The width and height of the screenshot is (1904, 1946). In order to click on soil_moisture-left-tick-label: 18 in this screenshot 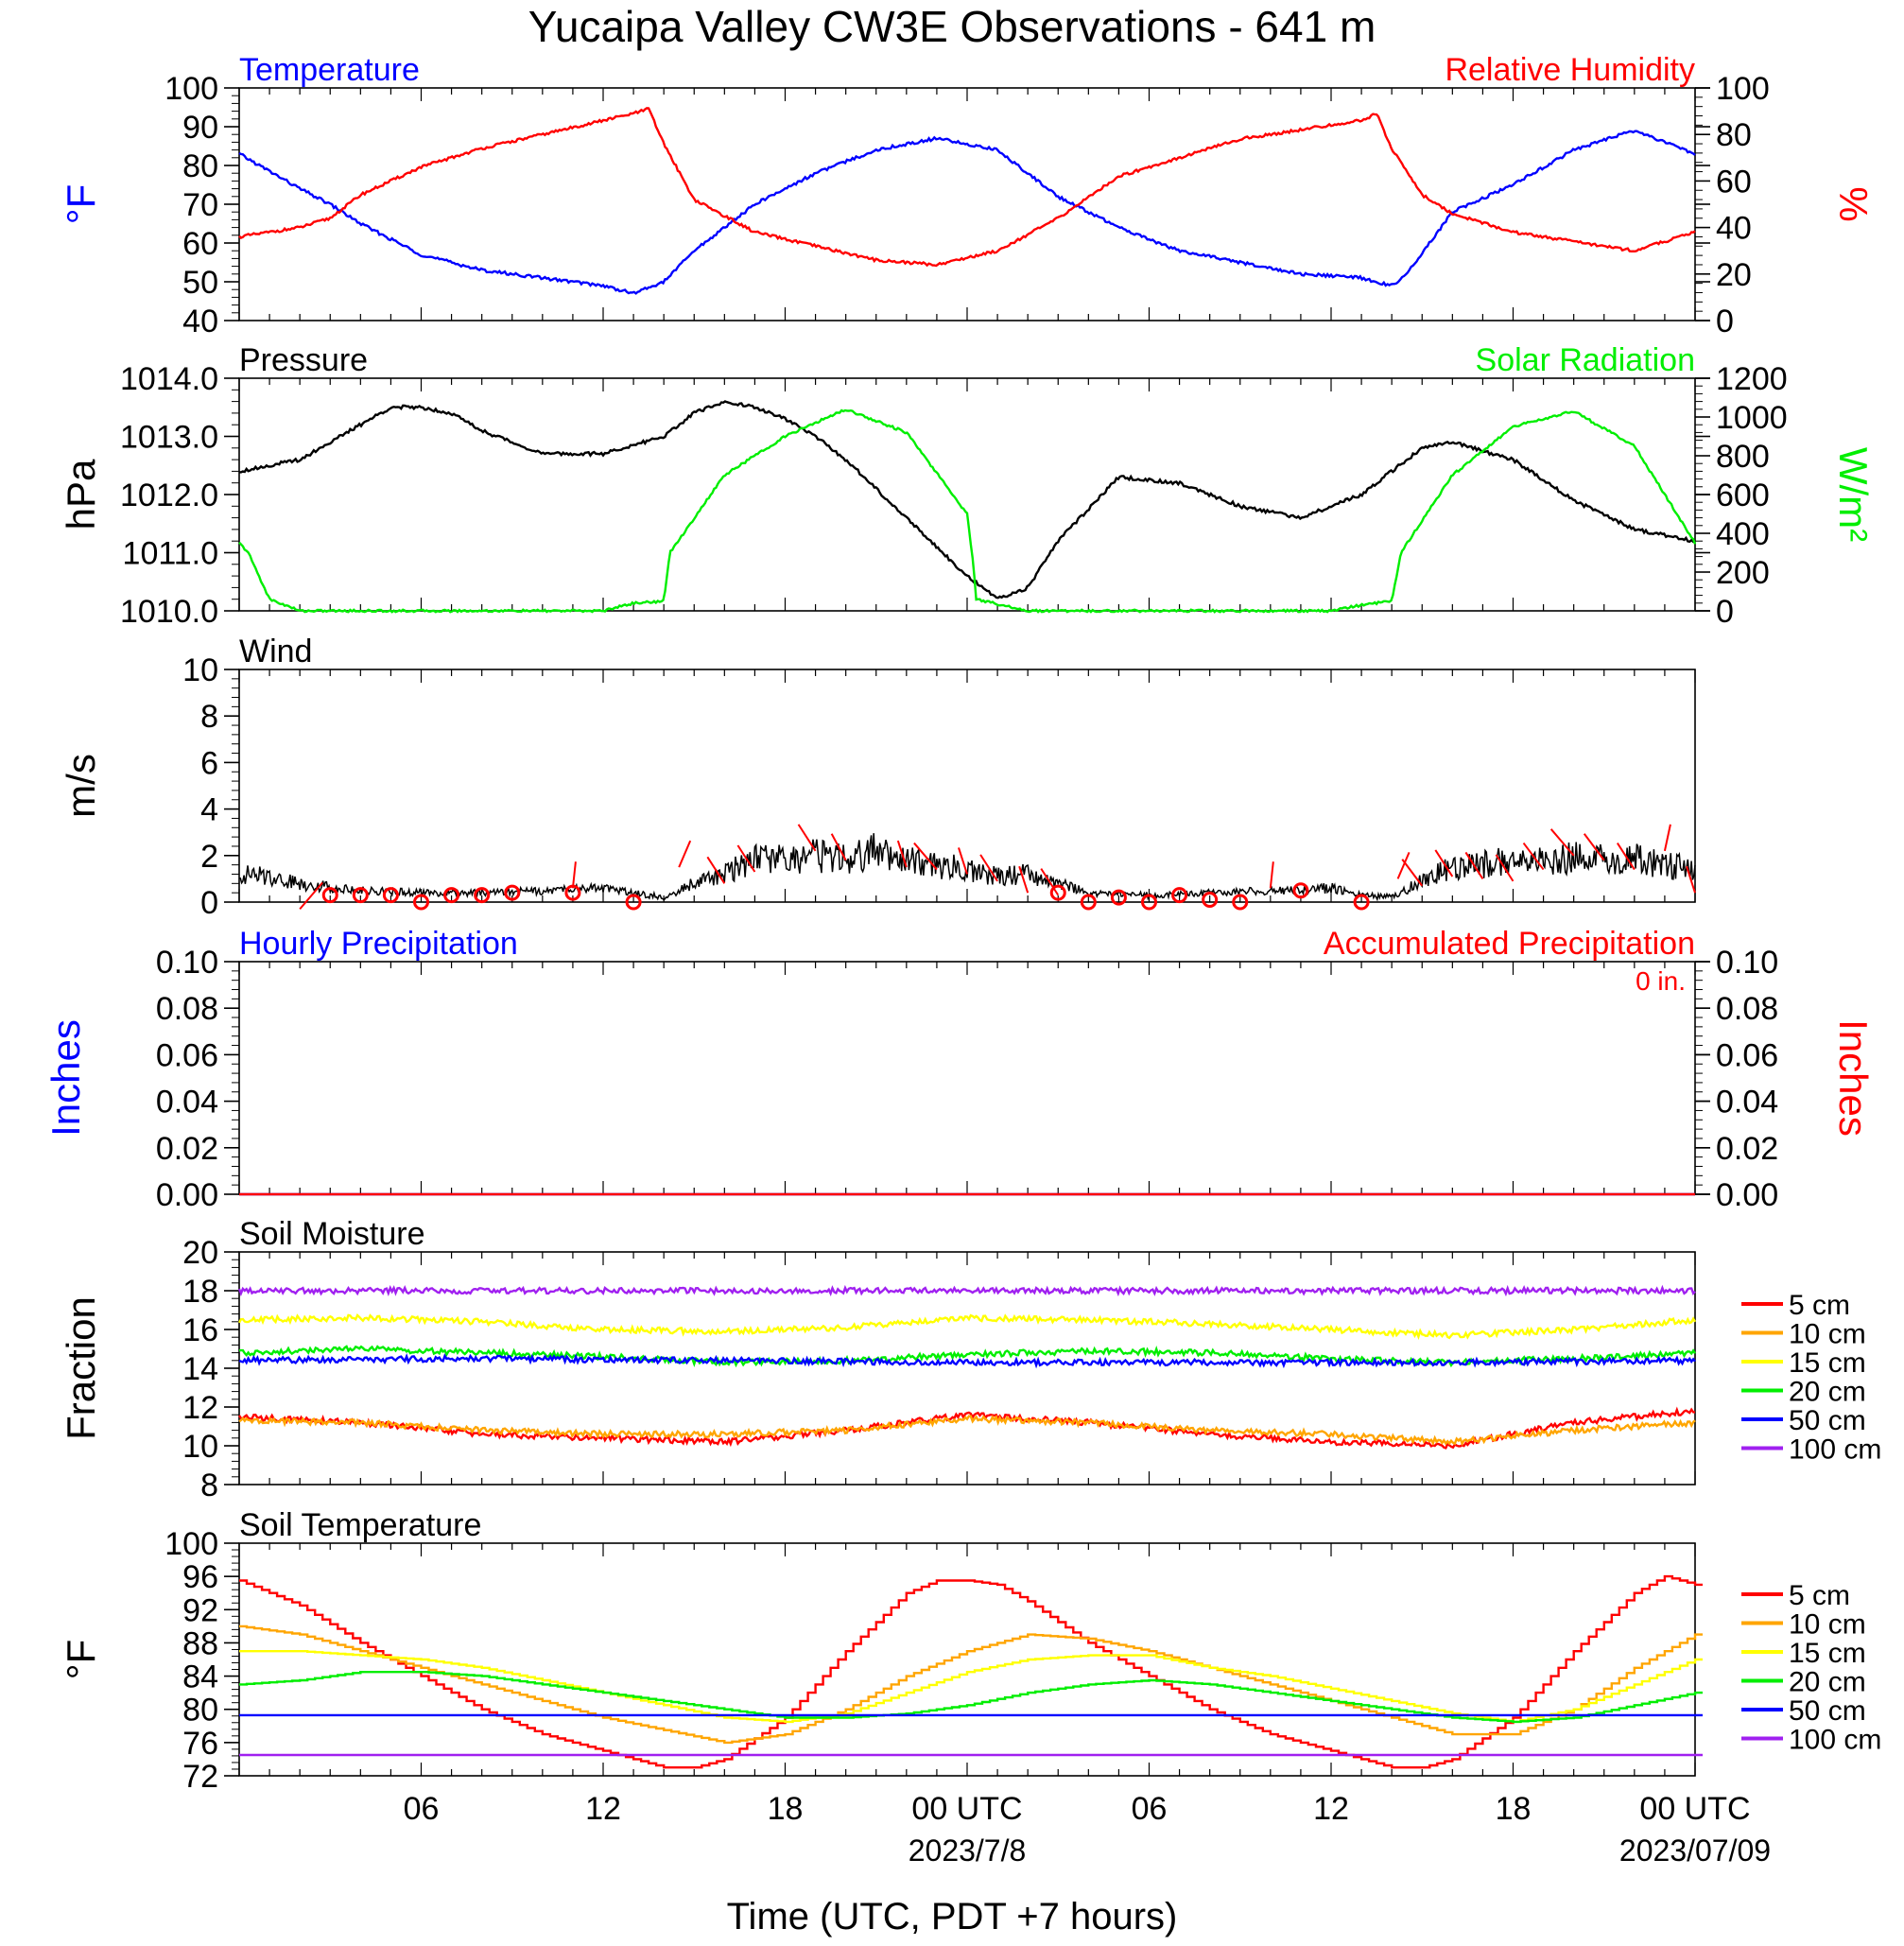, I will do `click(200, 1292)`.